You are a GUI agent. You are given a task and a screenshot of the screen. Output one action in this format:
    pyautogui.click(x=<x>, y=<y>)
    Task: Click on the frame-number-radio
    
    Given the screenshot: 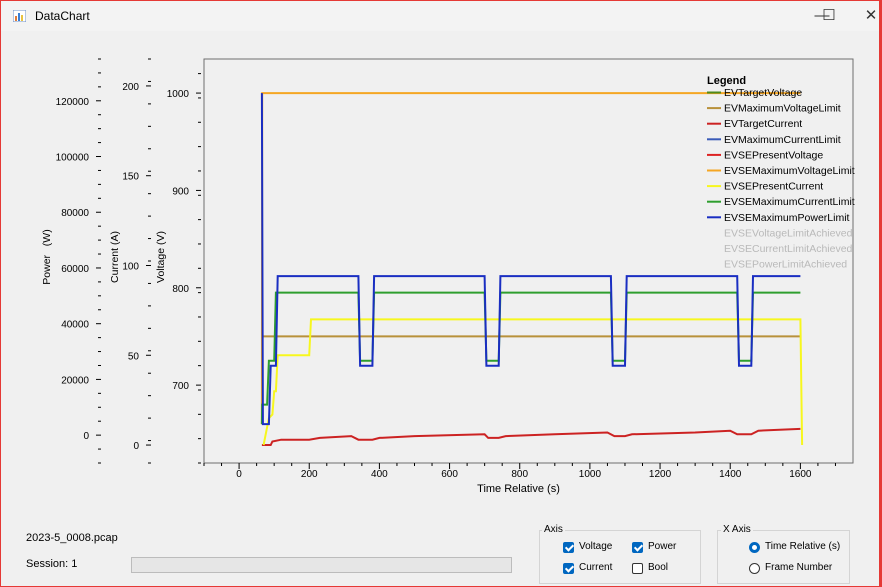 What is the action you would take?
    pyautogui.click(x=754, y=568)
    